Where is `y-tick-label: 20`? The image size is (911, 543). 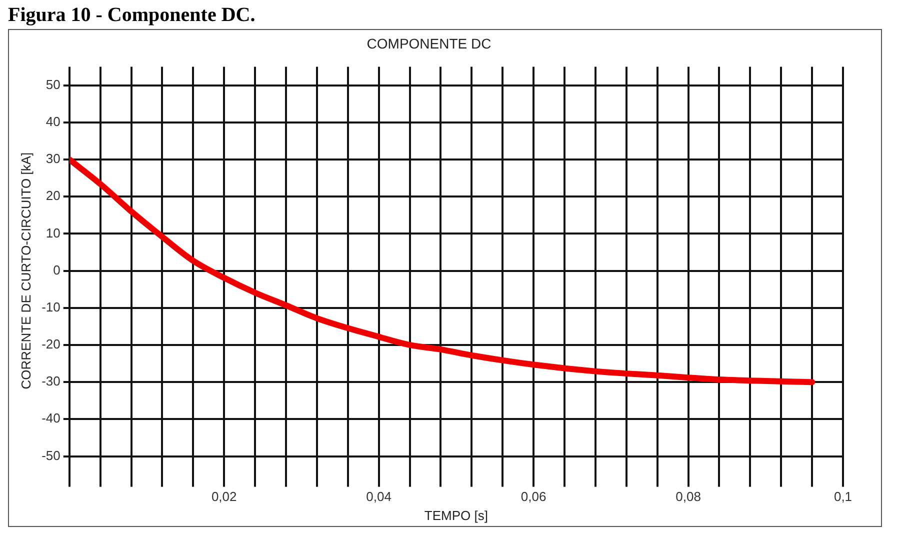
y-tick-label: 20 is located at coordinates (53, 196).